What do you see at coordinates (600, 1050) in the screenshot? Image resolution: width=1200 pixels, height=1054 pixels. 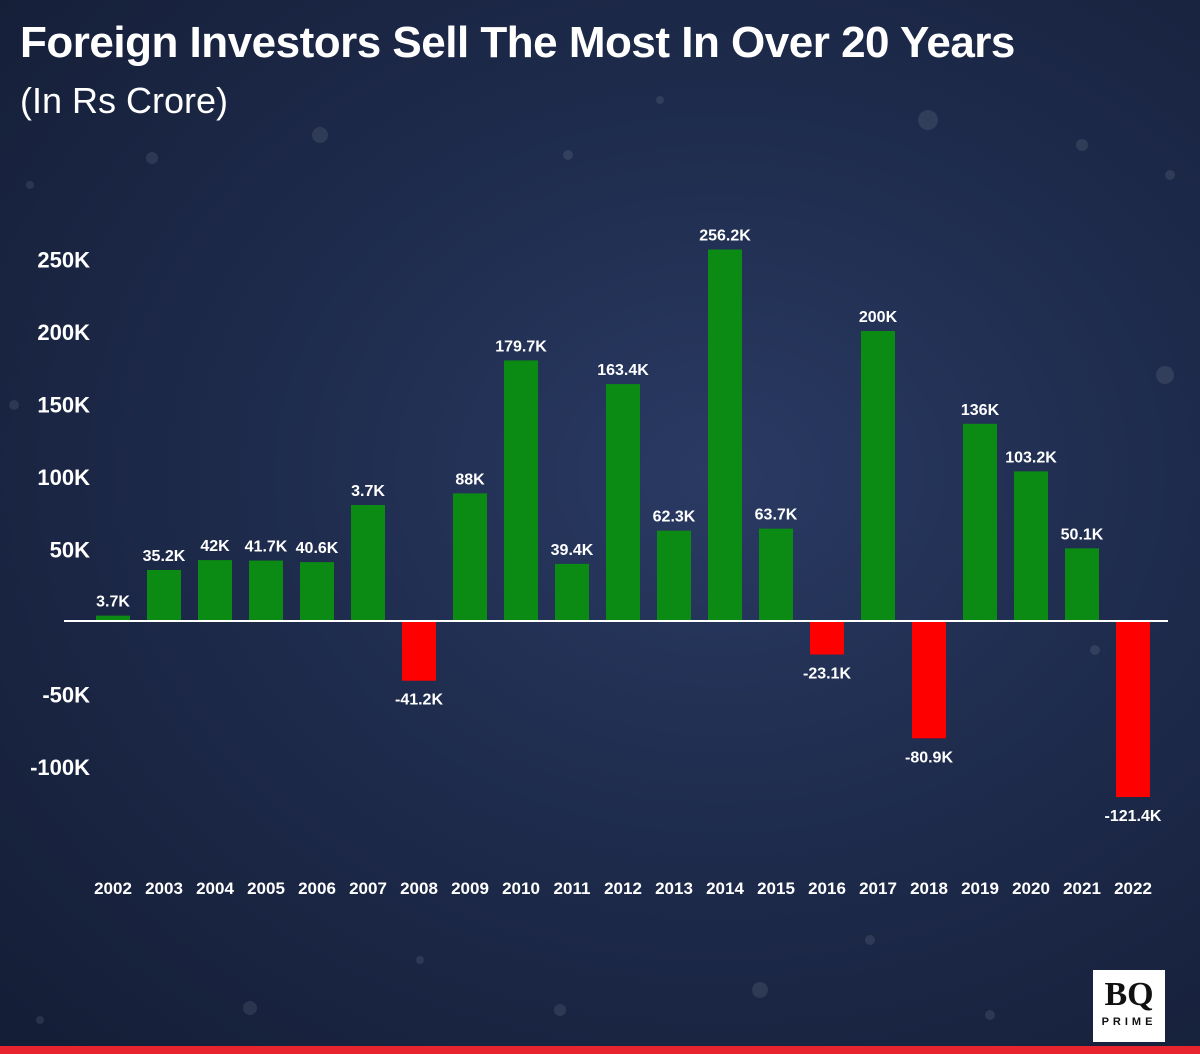 I see `bottom-accent-bar` at bounding box center [600, 1050].